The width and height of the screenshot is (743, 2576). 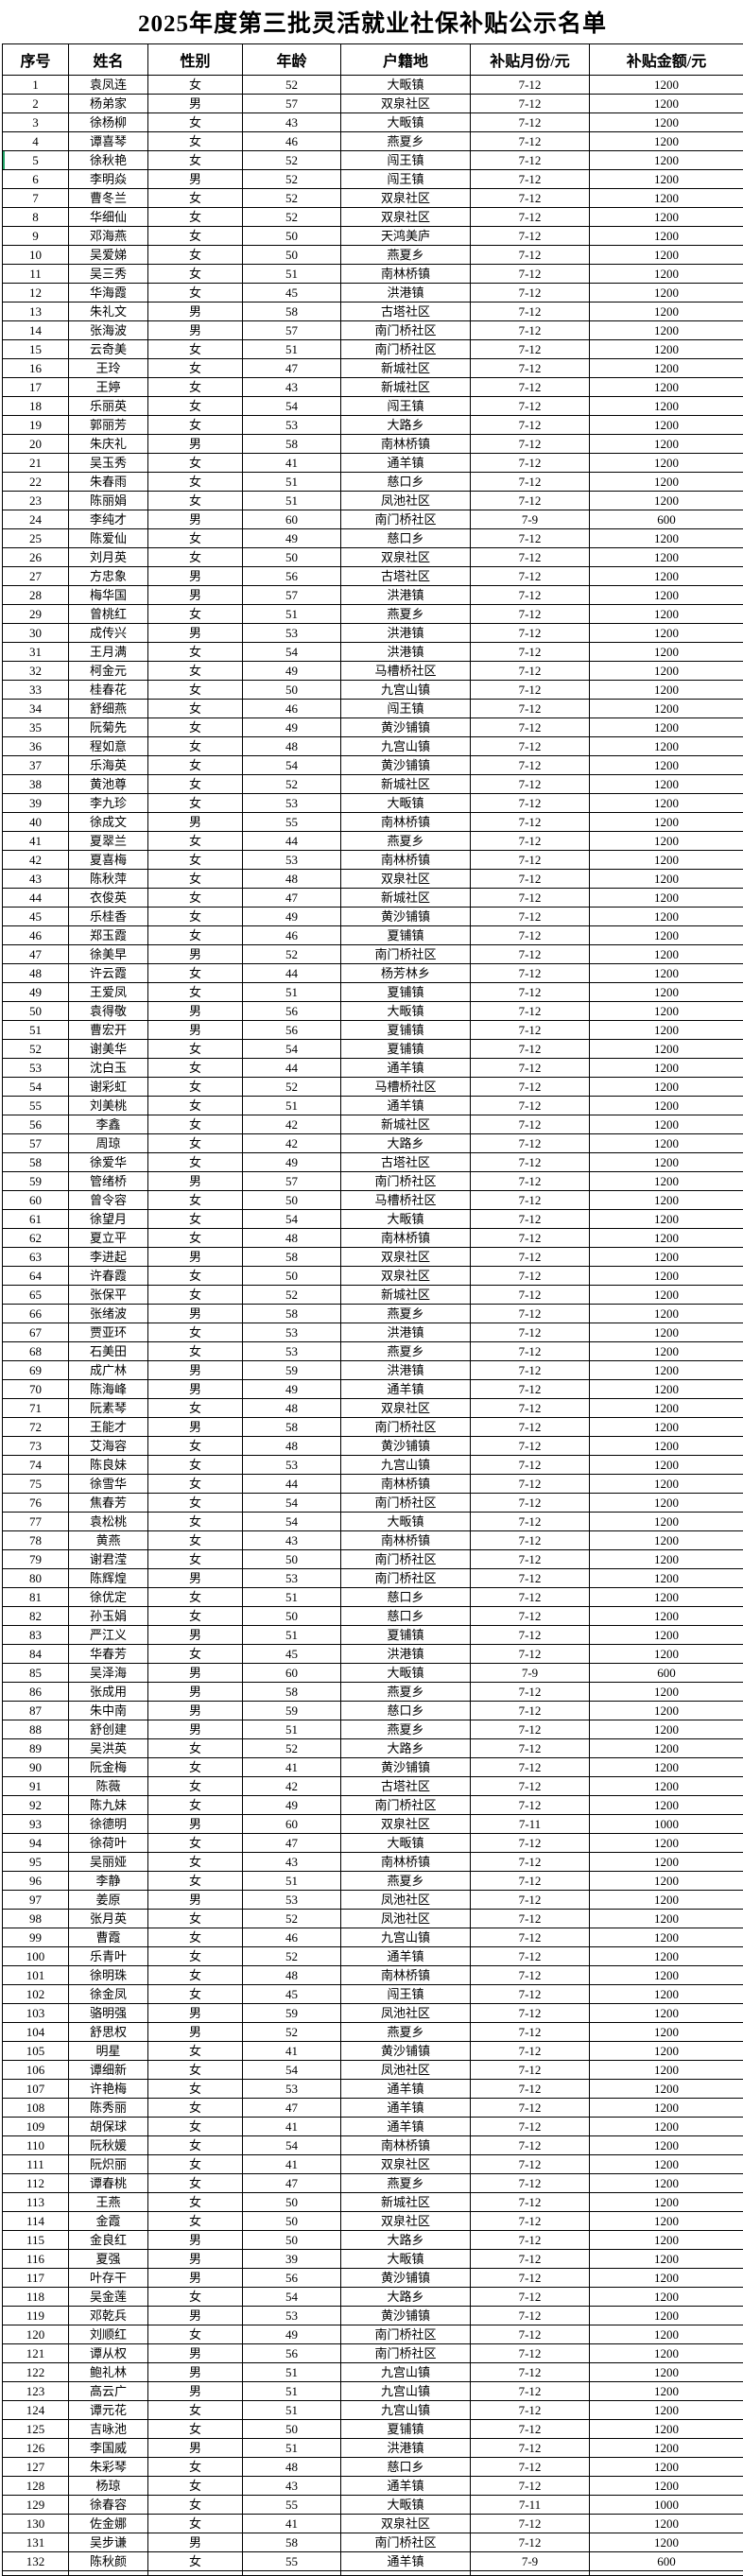 What do you see at coordinates (35, 1522) in the screenshot?
I see `cell-index: 77` at bounding box center [35, 1522].